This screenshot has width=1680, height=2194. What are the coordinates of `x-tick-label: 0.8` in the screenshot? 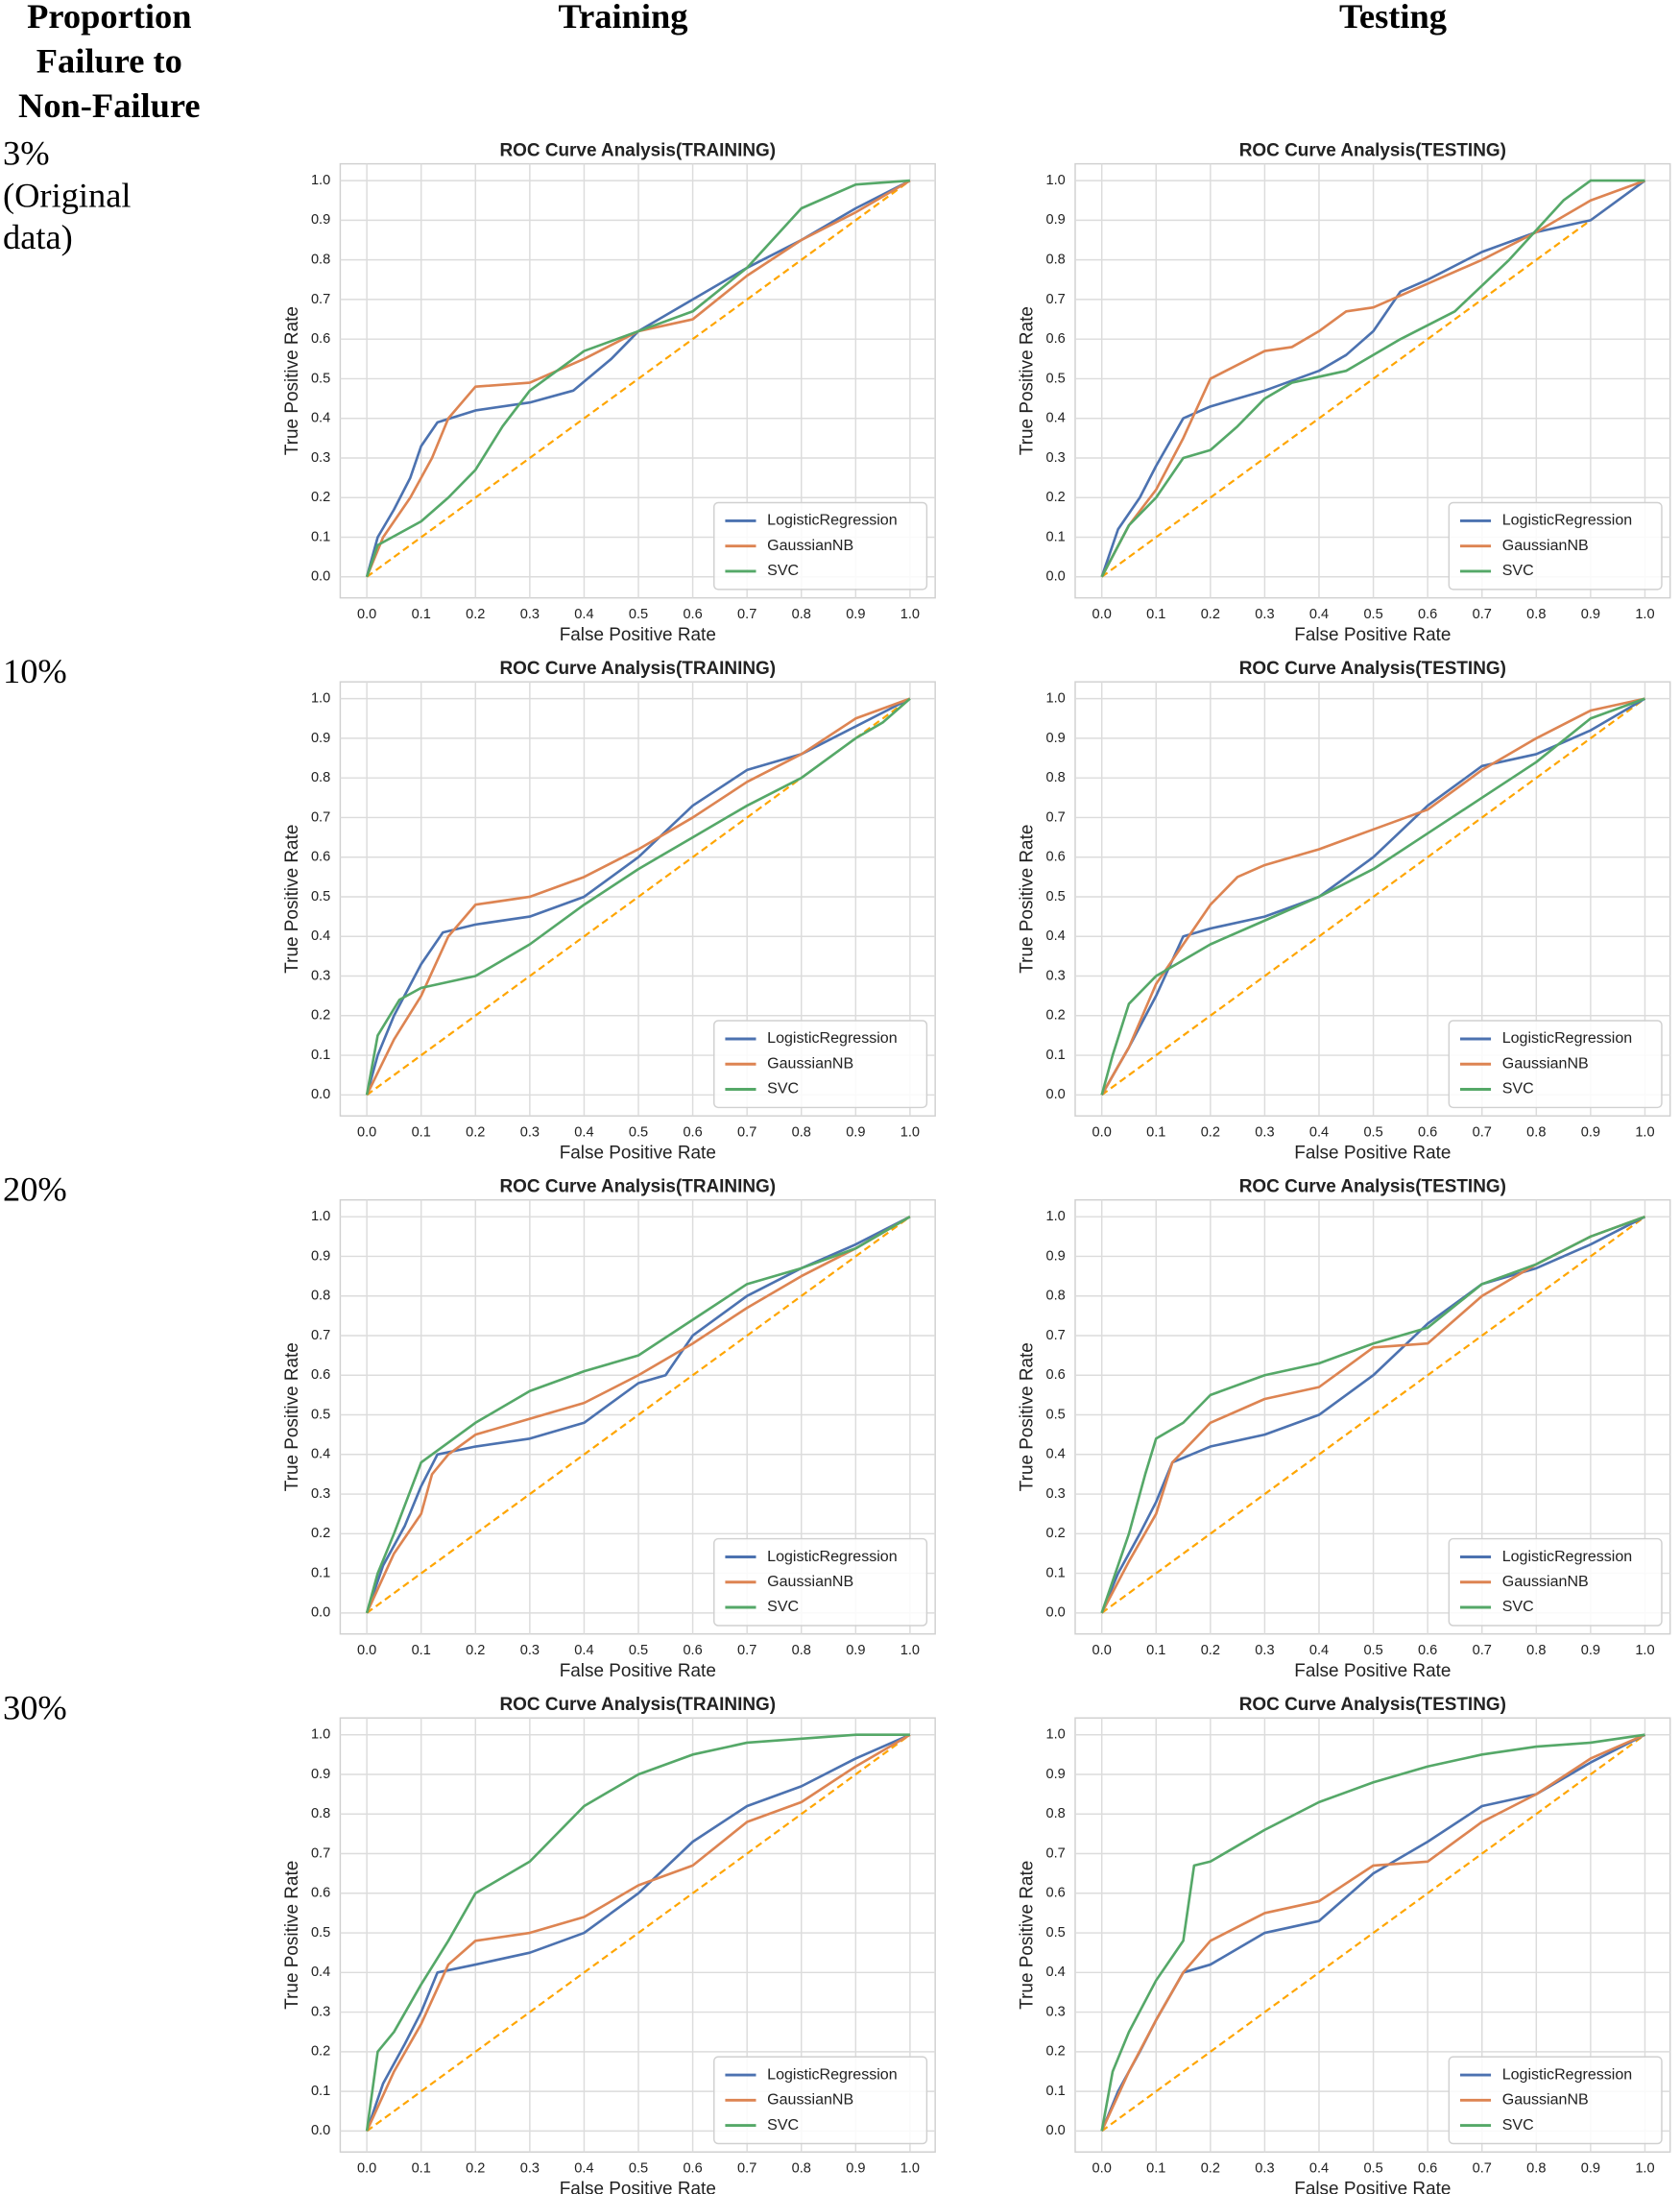 It's located at (1536, 1650).